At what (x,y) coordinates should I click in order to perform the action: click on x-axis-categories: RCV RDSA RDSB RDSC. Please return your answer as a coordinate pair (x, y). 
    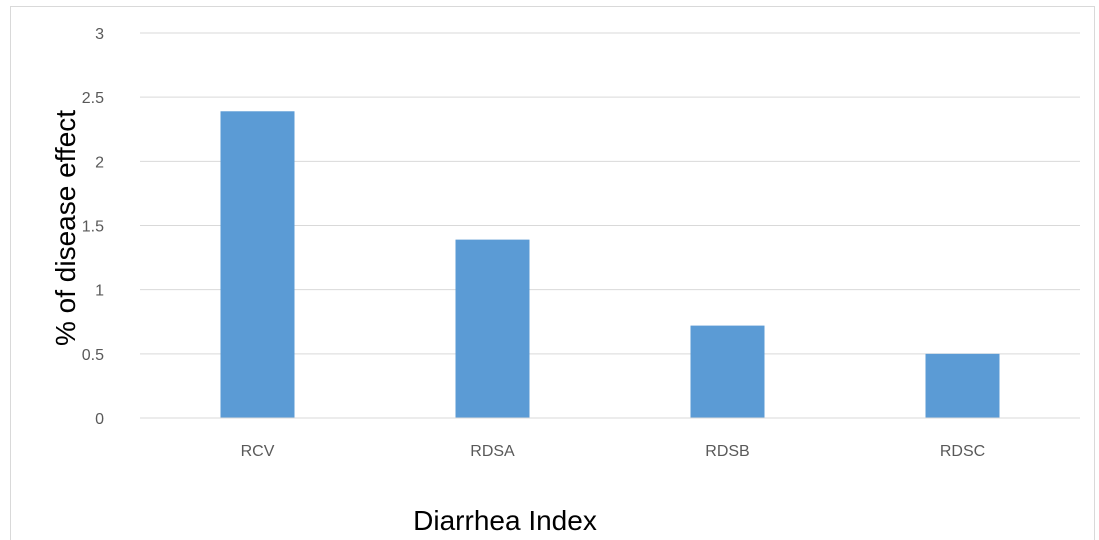
    Looking at the image, I should click on (613, 451).